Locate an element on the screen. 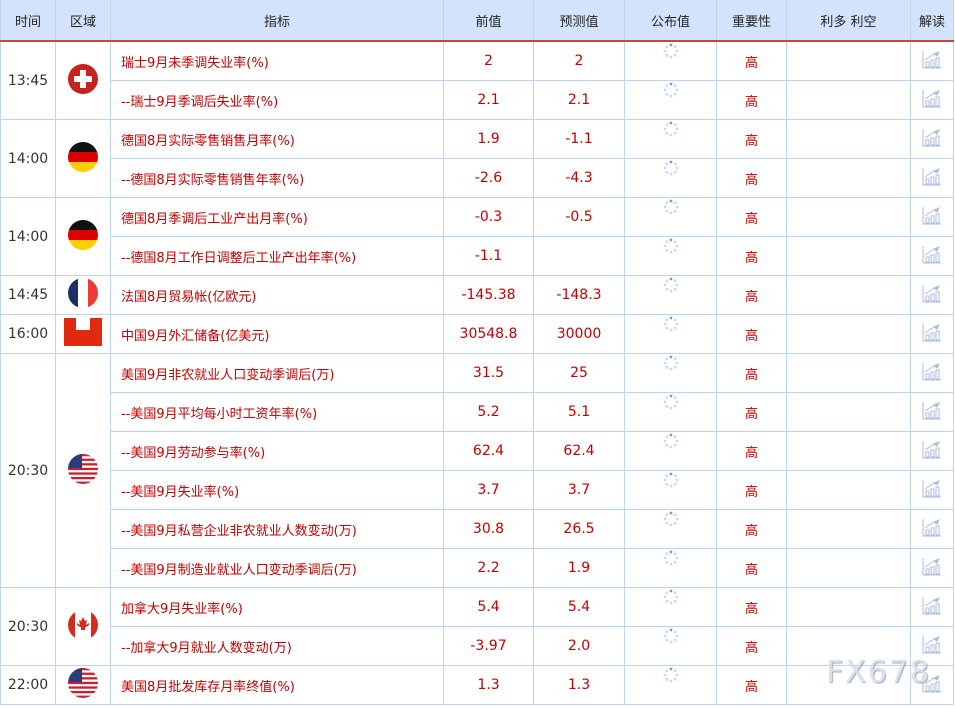 The height and width of the screenshot is (708, 955). table-row: 14:00 德国8月实际零售销售月率(%) 1.9 -1.1 高 is located at coordinates (477, 158).